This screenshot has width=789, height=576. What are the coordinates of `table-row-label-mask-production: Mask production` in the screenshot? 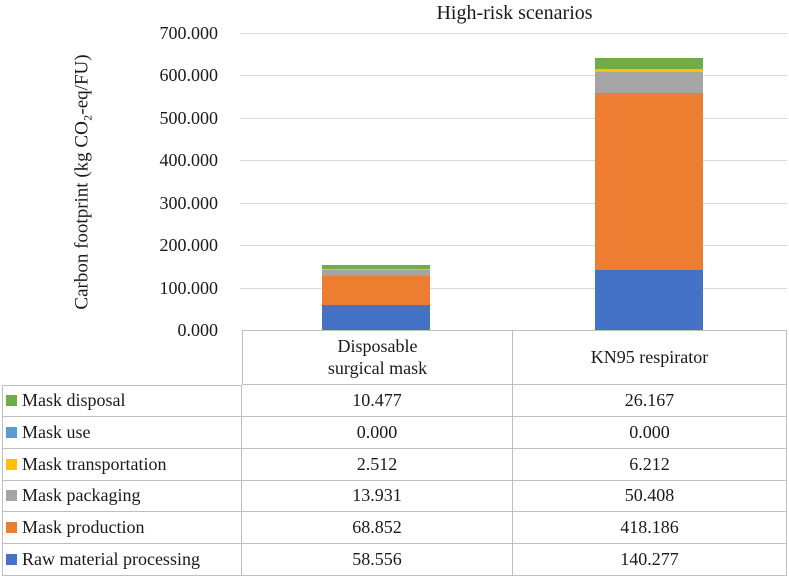 It's located at (122, 528).